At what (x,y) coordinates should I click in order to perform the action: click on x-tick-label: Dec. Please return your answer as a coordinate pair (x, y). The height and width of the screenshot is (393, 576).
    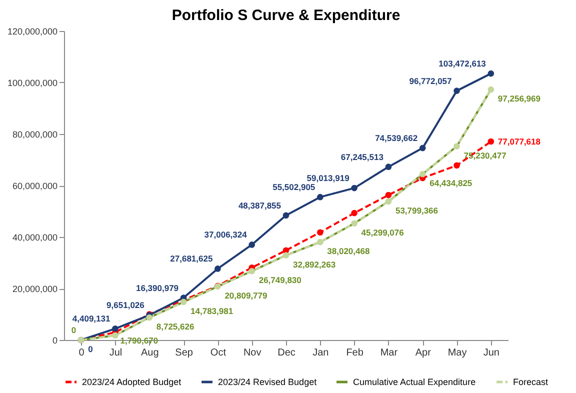
    Looking at the image, I should click on (287, 353).